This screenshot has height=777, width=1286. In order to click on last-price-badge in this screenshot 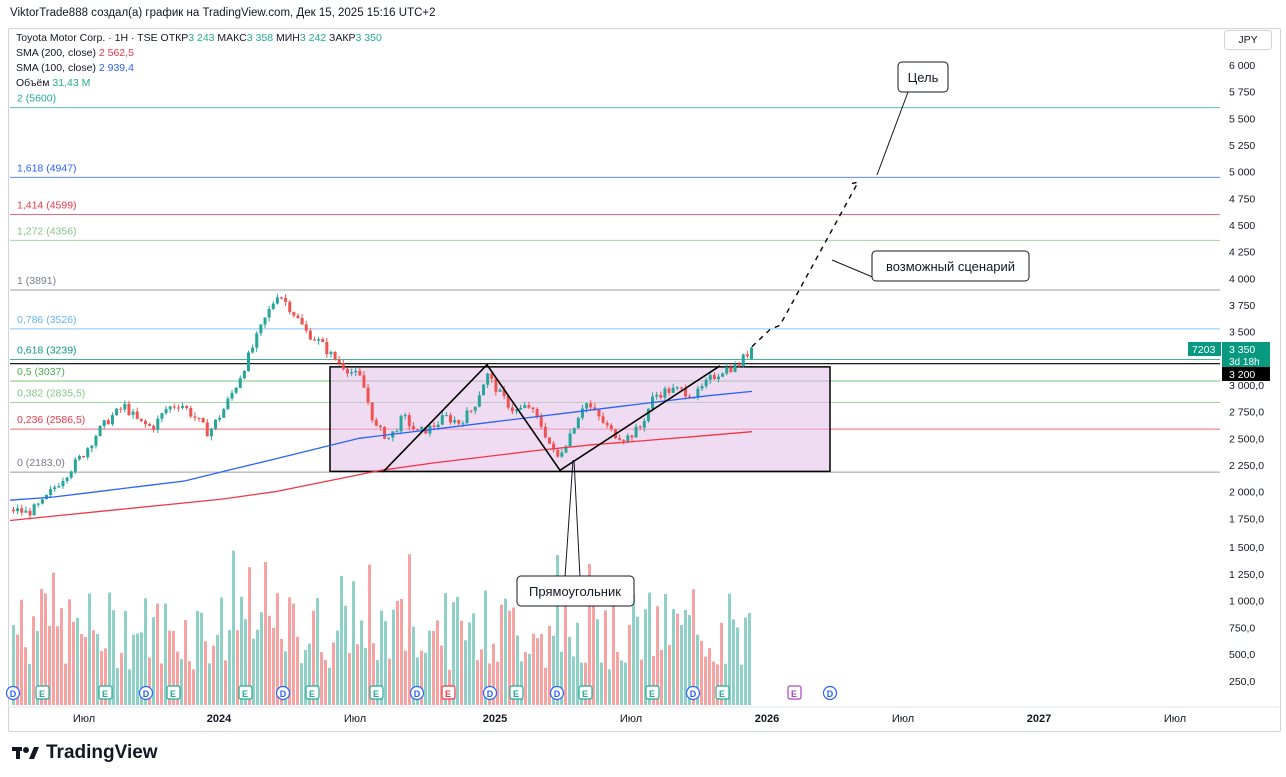, I will do `click(1246, 355)`.